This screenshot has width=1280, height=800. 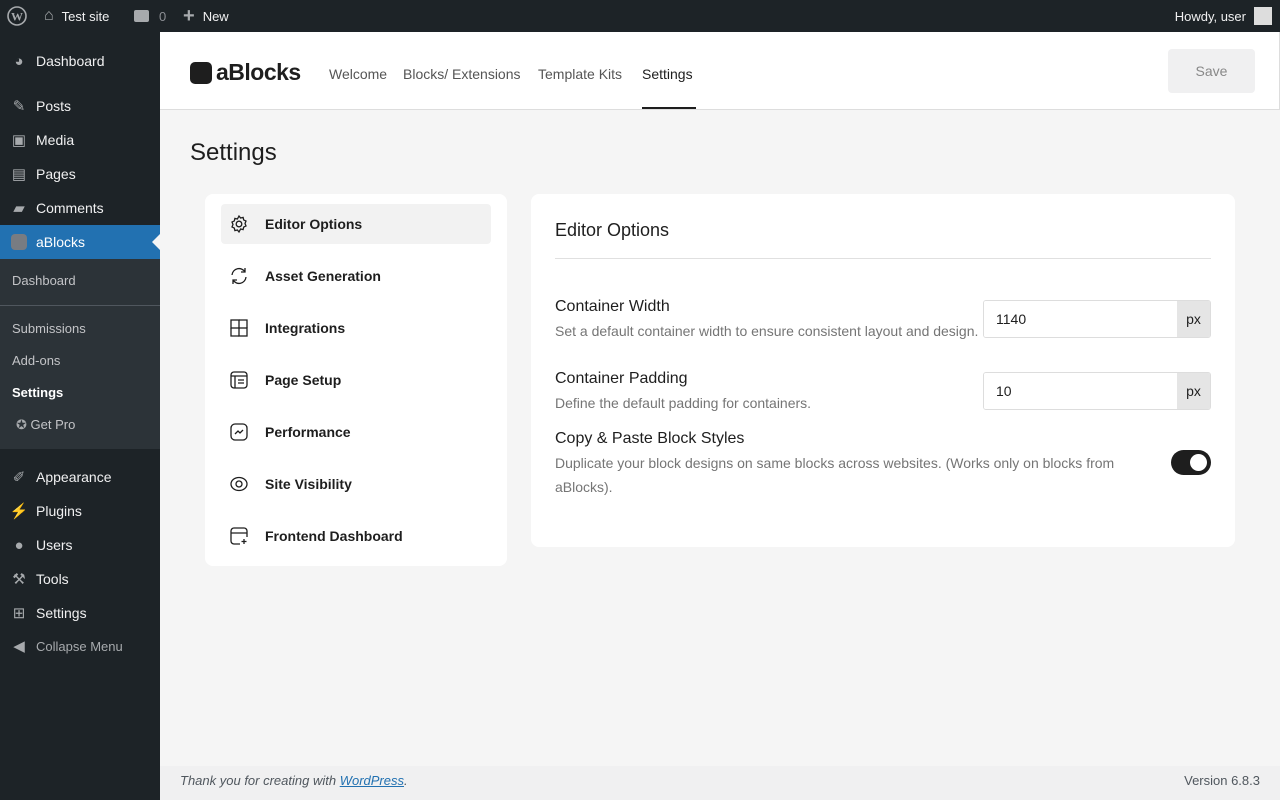 I want to click on container-padding-label: Container Padding, so click(x=621, y=378).